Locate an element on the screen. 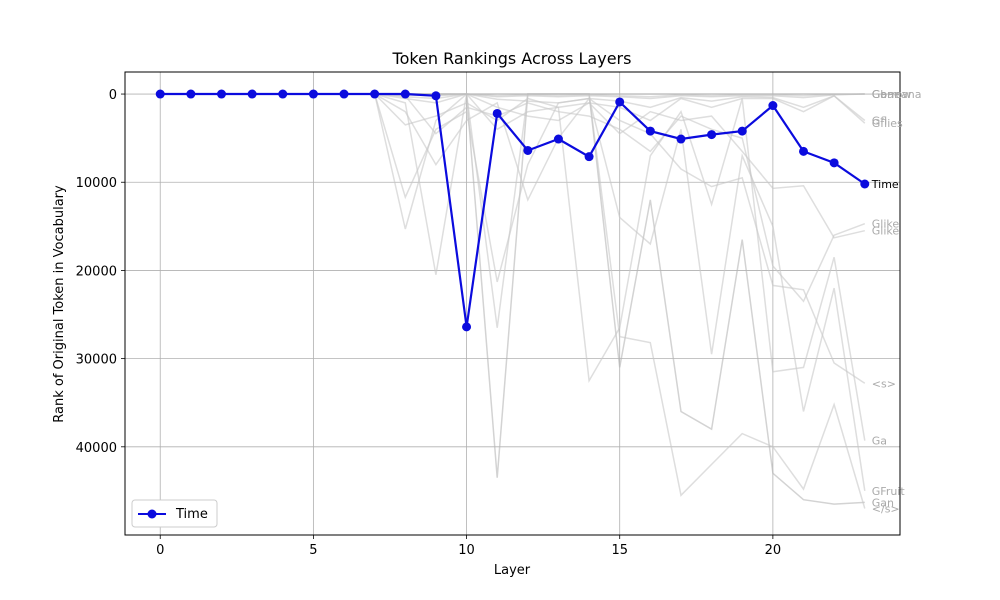 This screenshot has height=600, width=1000. legend: Time is located at coordinates (174, 513).